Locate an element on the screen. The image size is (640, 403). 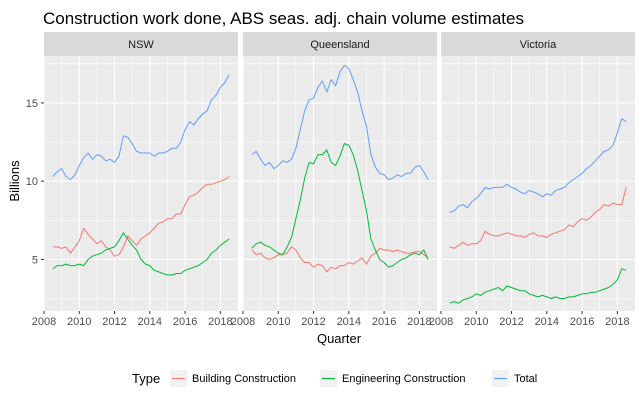
strip-victoria is located at coordinates (538, 44).